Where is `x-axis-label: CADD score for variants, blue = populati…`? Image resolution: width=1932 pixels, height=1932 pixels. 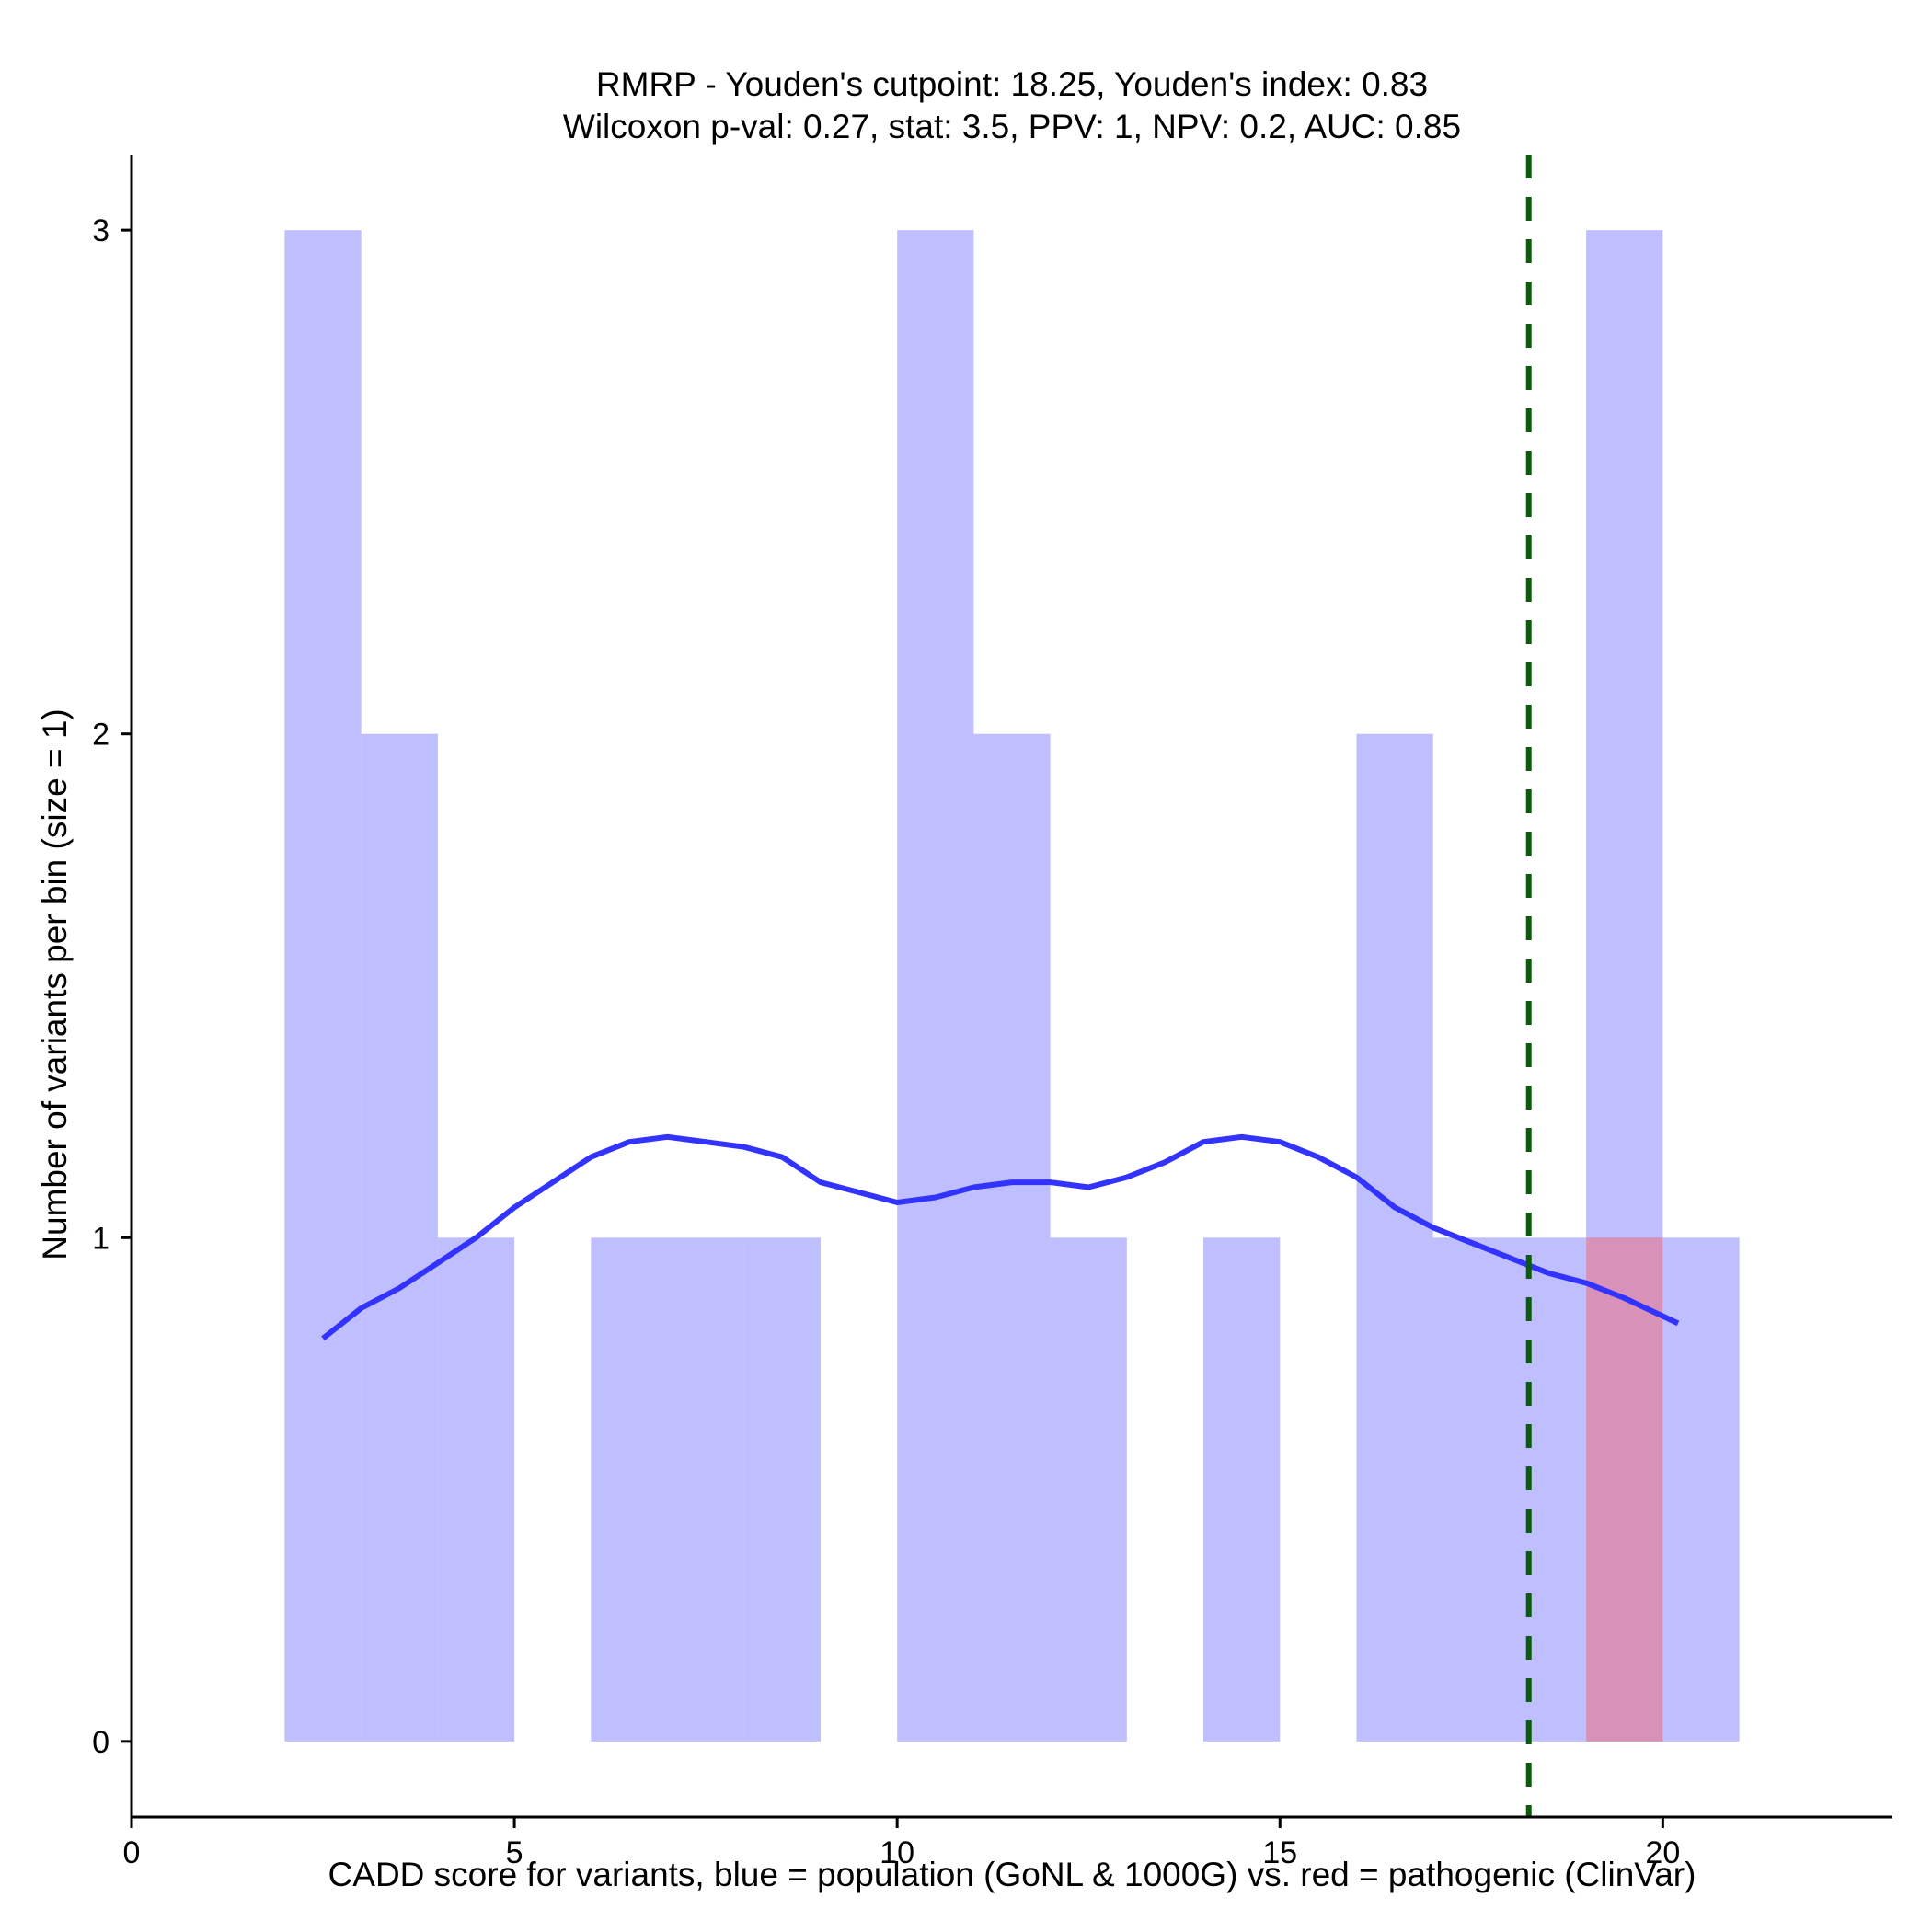 x-axis-label: CADD score for variants, blue = populati… is located at coordinates (1012, 1874).